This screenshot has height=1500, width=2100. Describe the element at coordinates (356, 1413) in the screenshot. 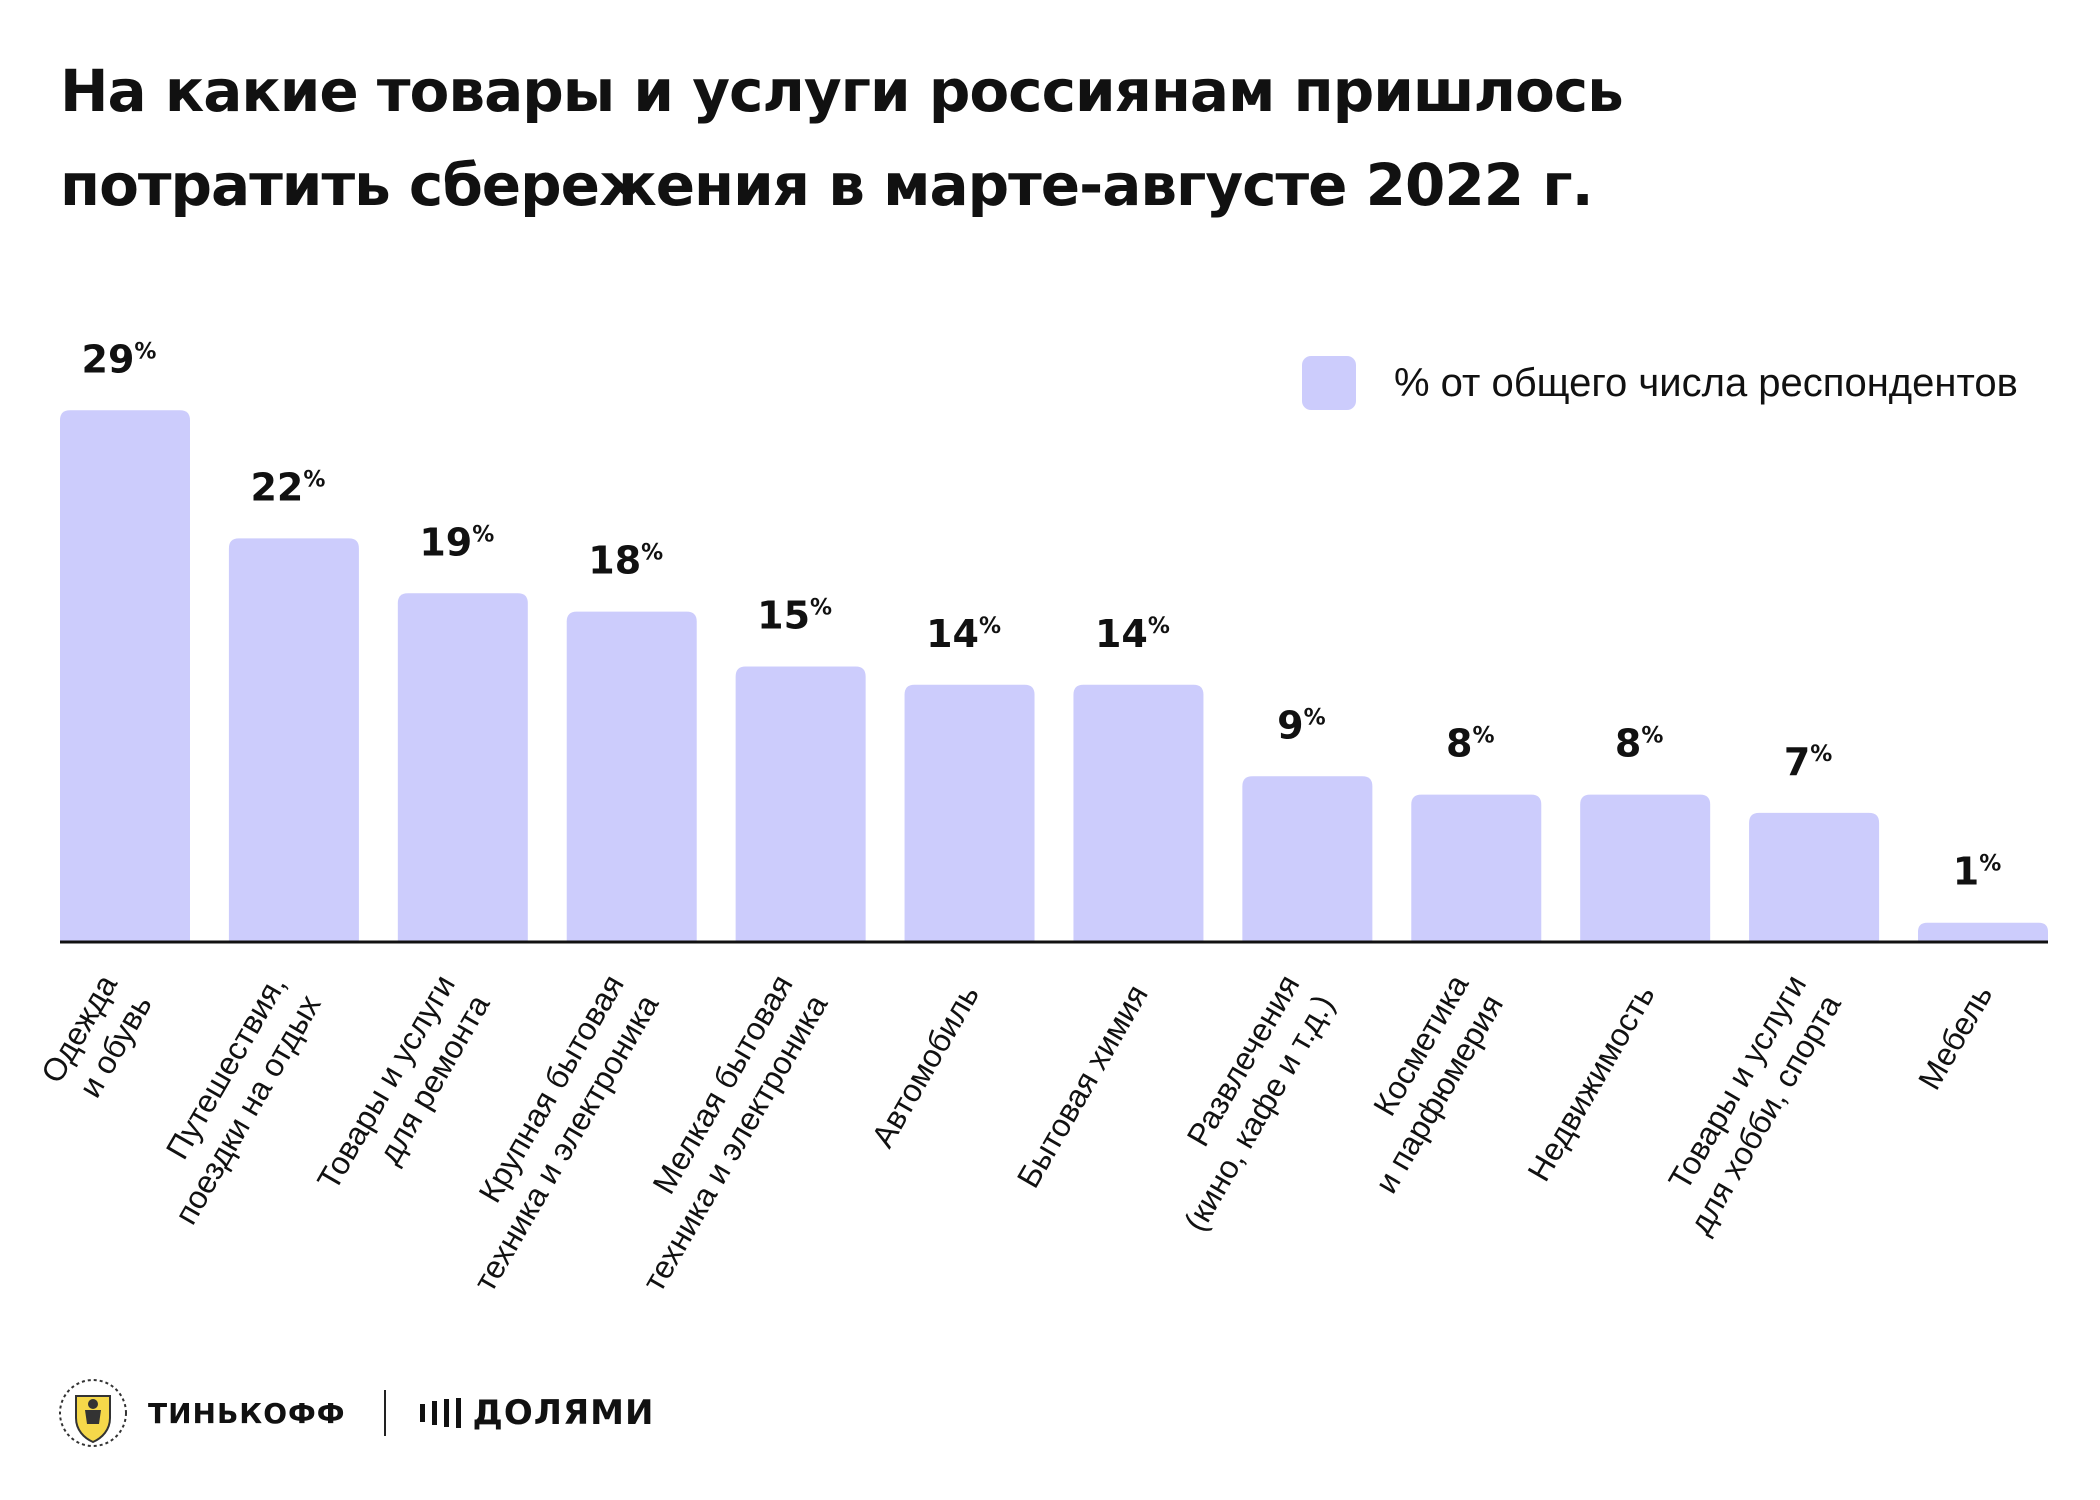

I see `footer-logos: ТИНЬКОФФ ДОЛЯМИ` at that location.